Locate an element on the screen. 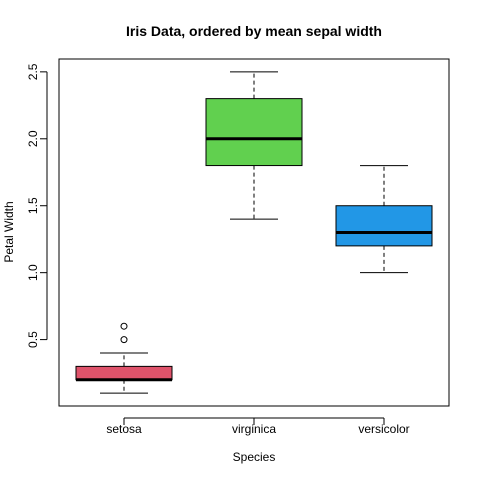 The height and width of the screenshot is (480, 480). y-tick-label: 2.5 is located at coordinates (33, 71).